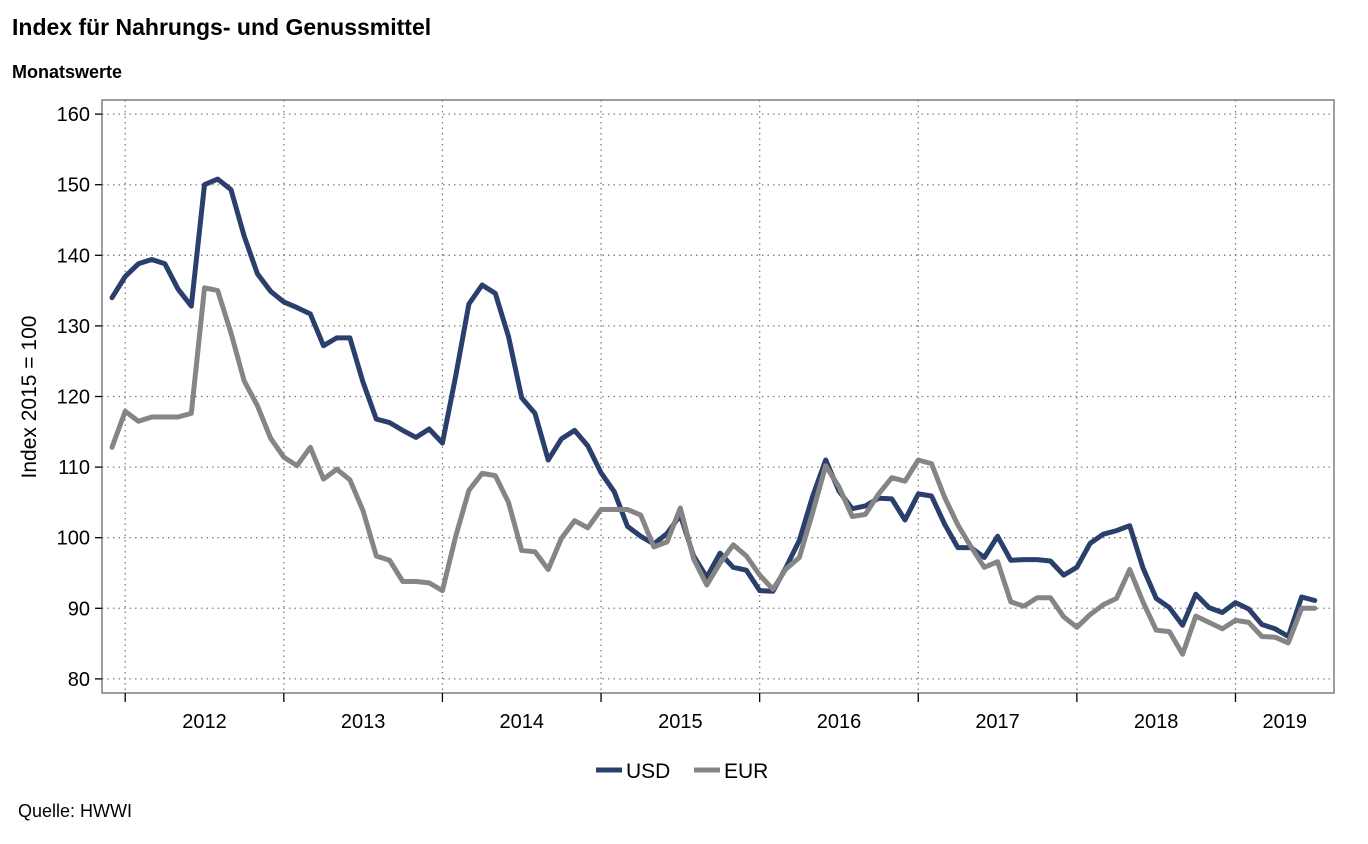 This screenshot has width=1368, height=844. What do you see at coordinates (74, 468) in the screenshot?
I see `y-tick-label: 110` at bounding box center [74, 468].